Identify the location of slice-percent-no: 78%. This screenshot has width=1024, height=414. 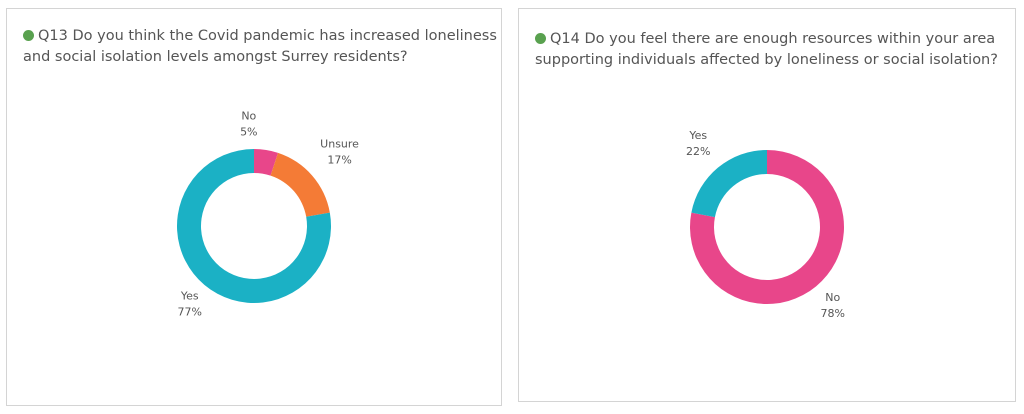
(833, 313).